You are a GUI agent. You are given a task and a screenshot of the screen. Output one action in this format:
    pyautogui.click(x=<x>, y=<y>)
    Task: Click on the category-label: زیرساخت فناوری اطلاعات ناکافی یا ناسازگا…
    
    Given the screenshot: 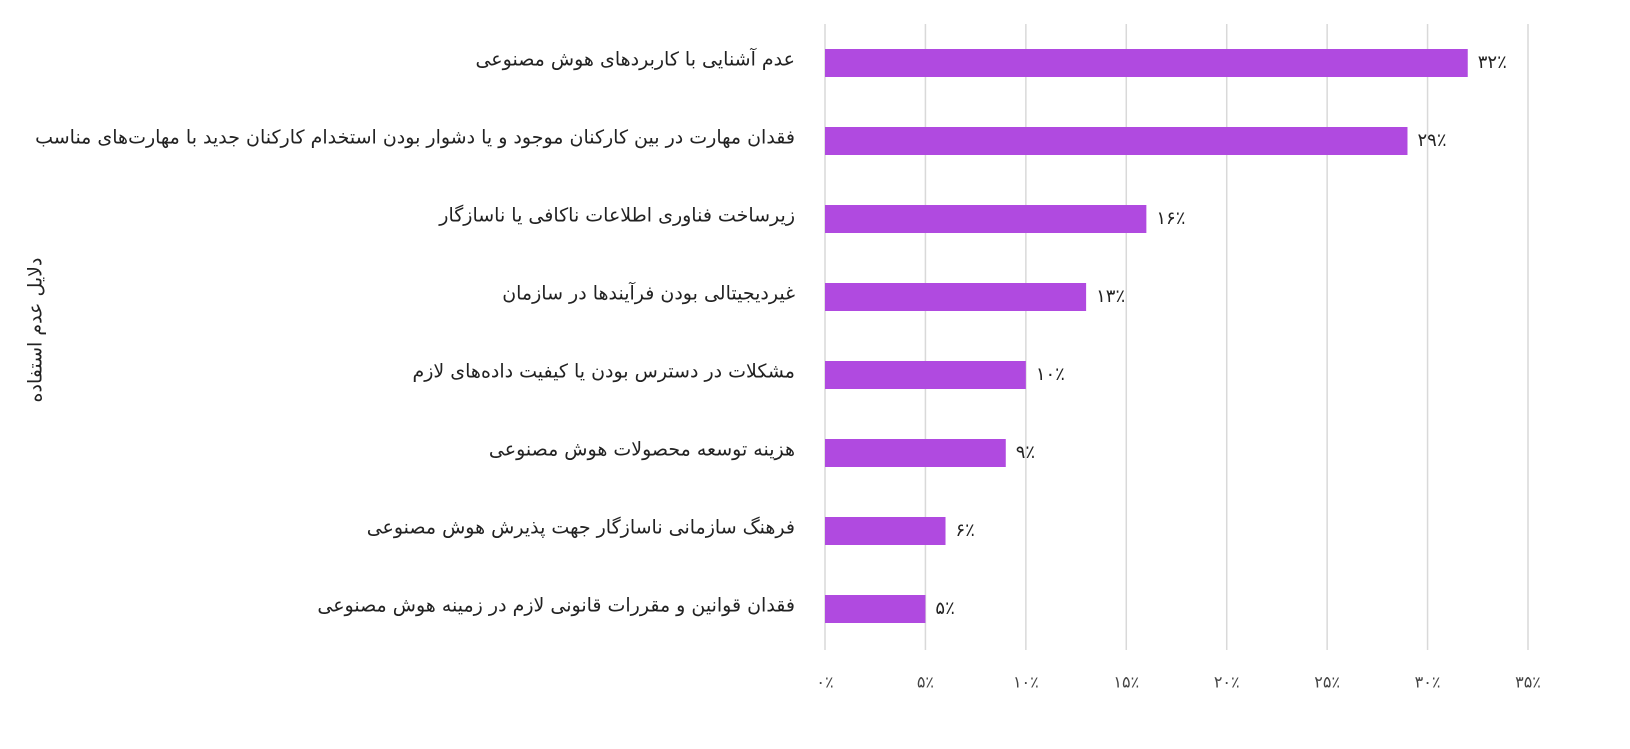 What is the action you would take?
    pyautogui.click(x=616, y=215)
    